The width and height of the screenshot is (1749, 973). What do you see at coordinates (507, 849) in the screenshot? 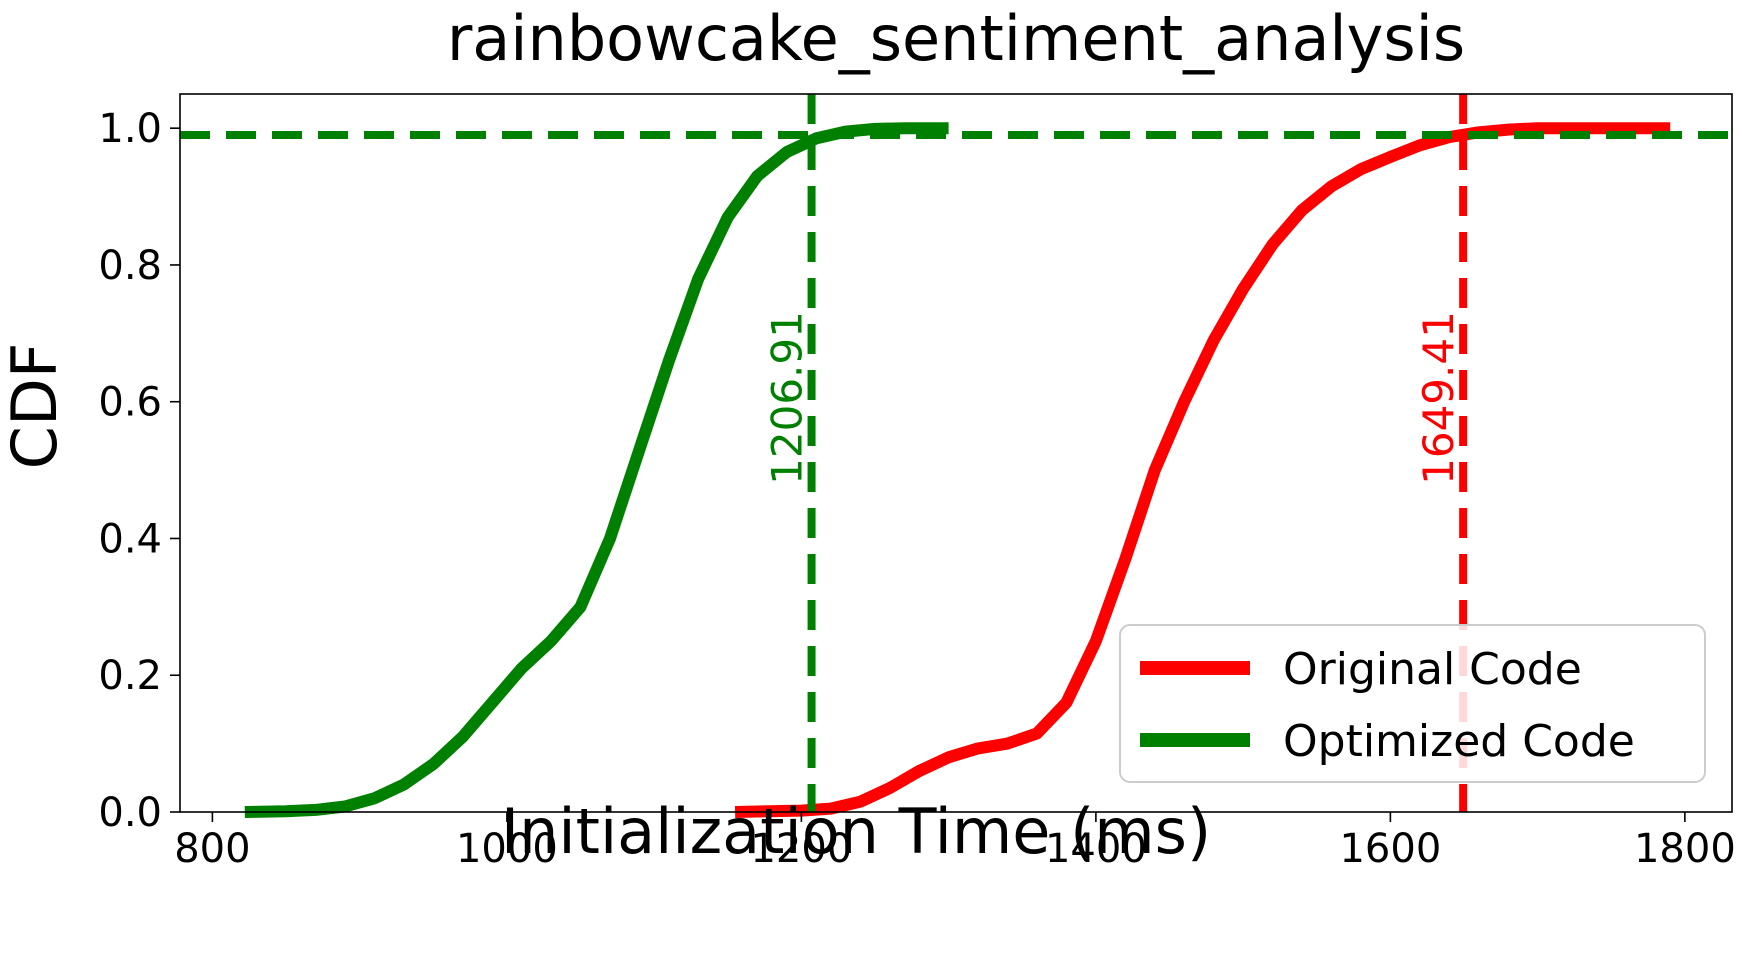
I see `x-tick-label: 1000` at bounding box center [507, 849].